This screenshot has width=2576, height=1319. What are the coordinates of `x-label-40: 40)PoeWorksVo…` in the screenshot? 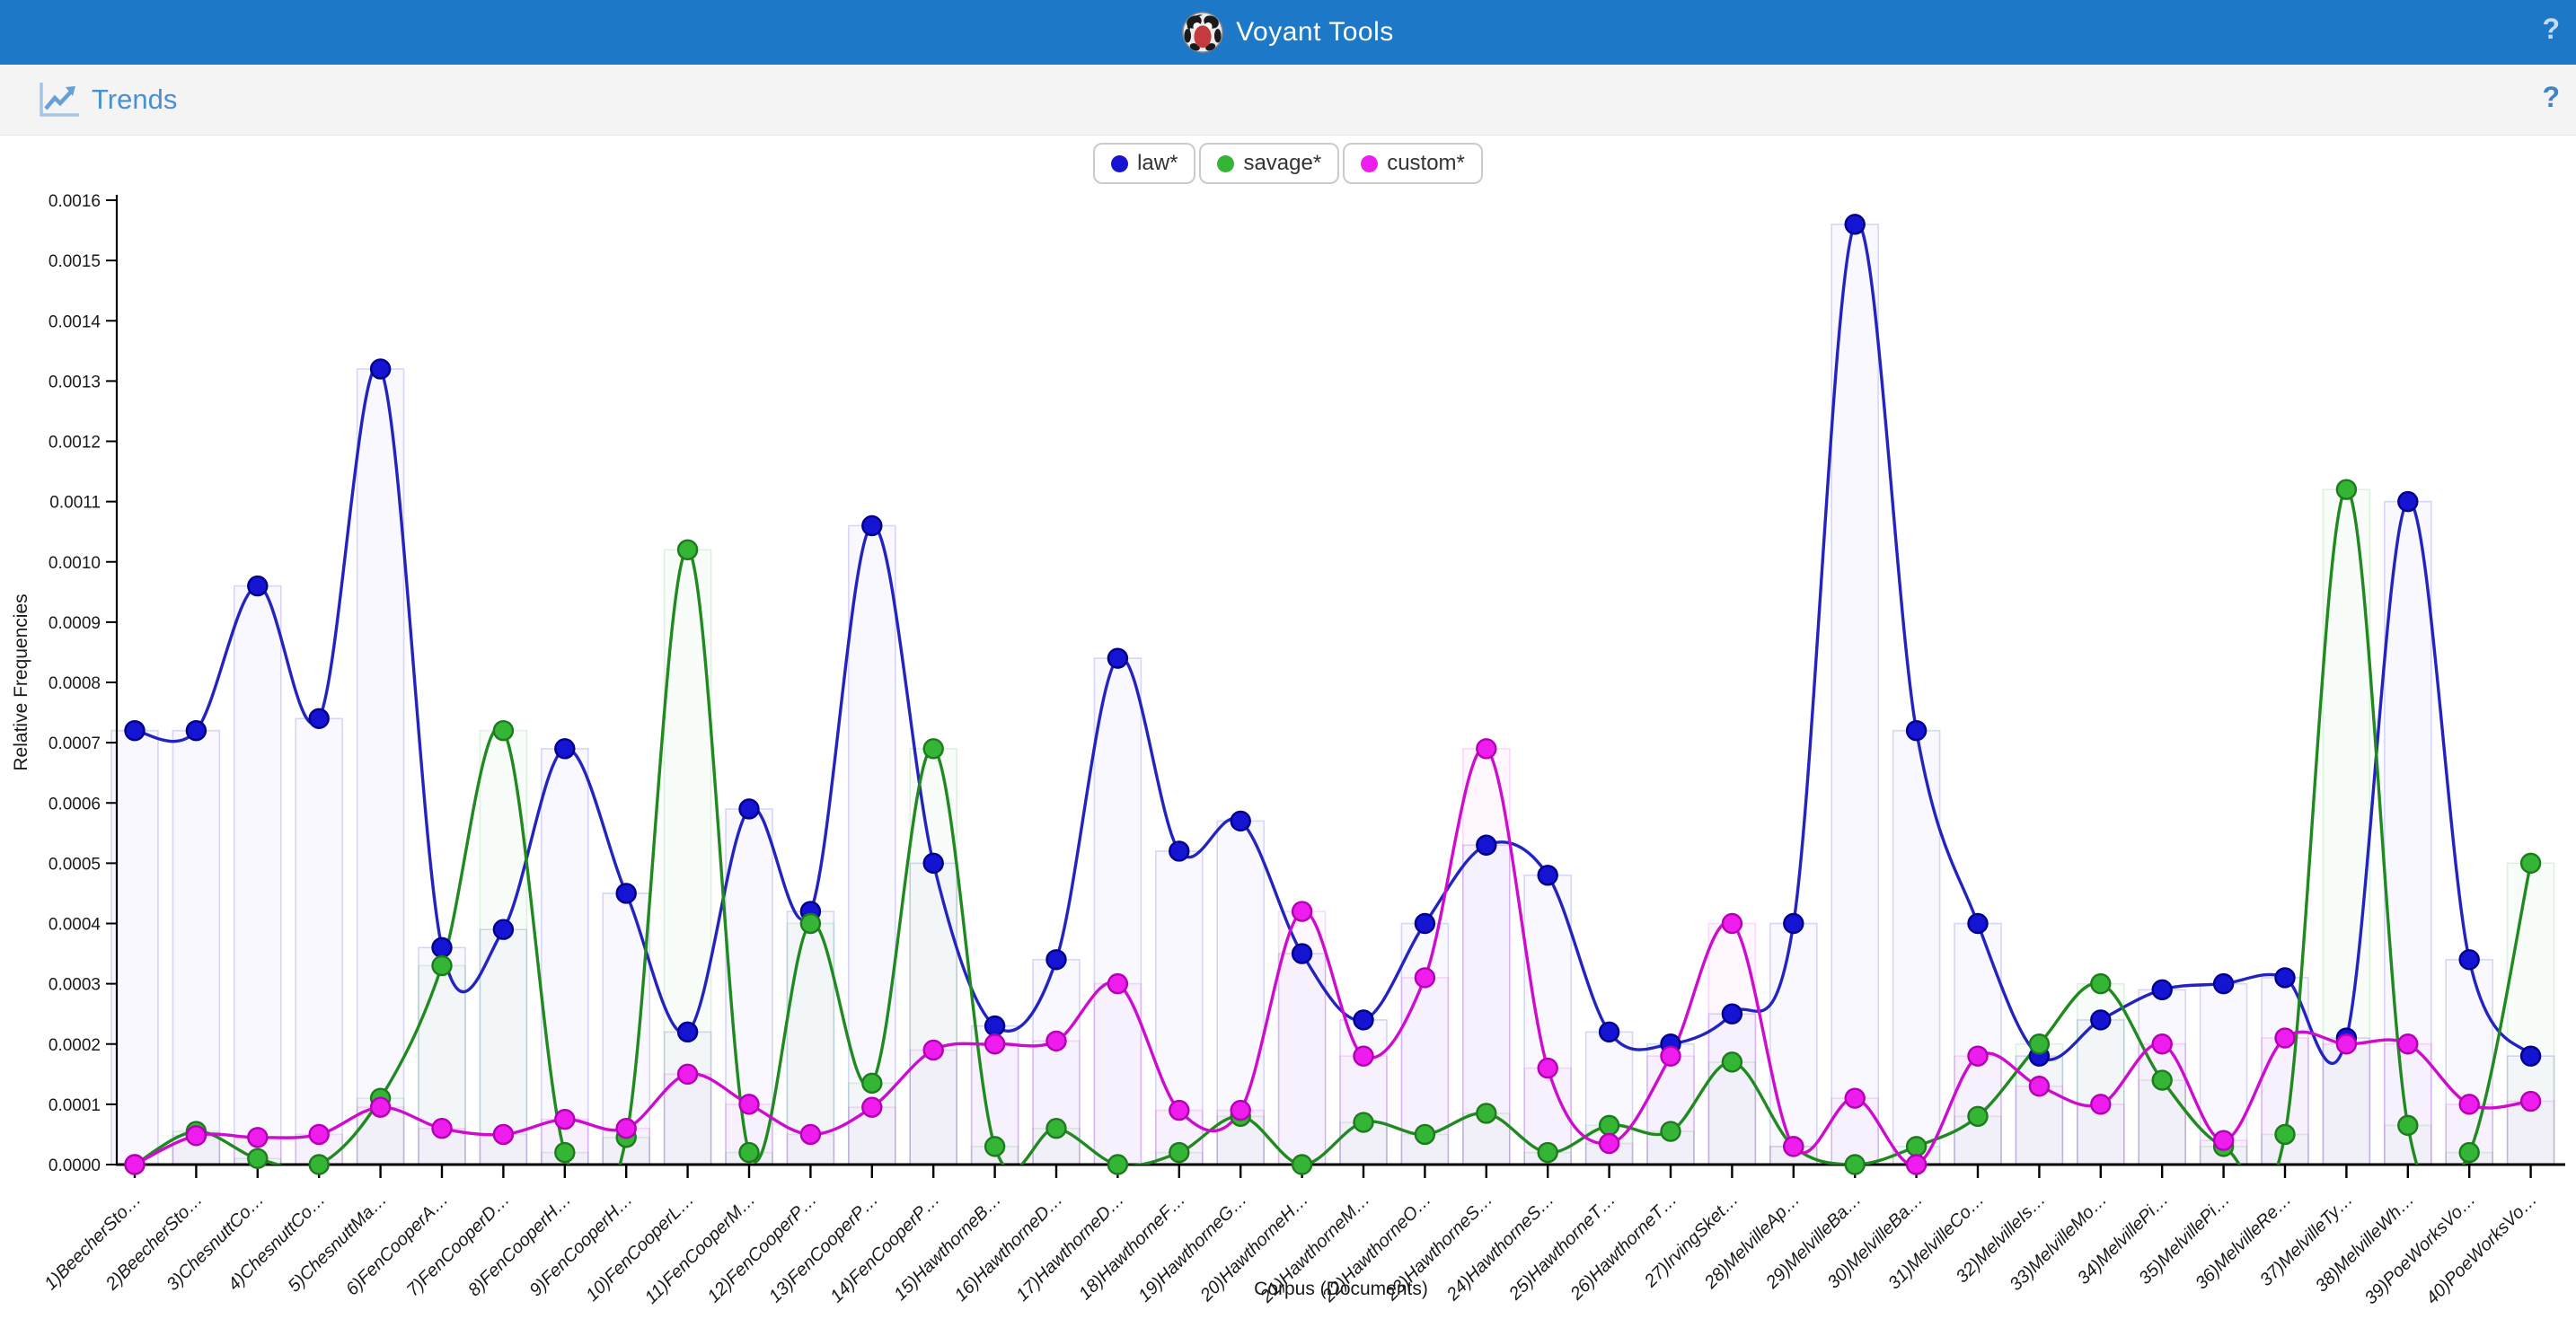 It's located at (2481, 1249).